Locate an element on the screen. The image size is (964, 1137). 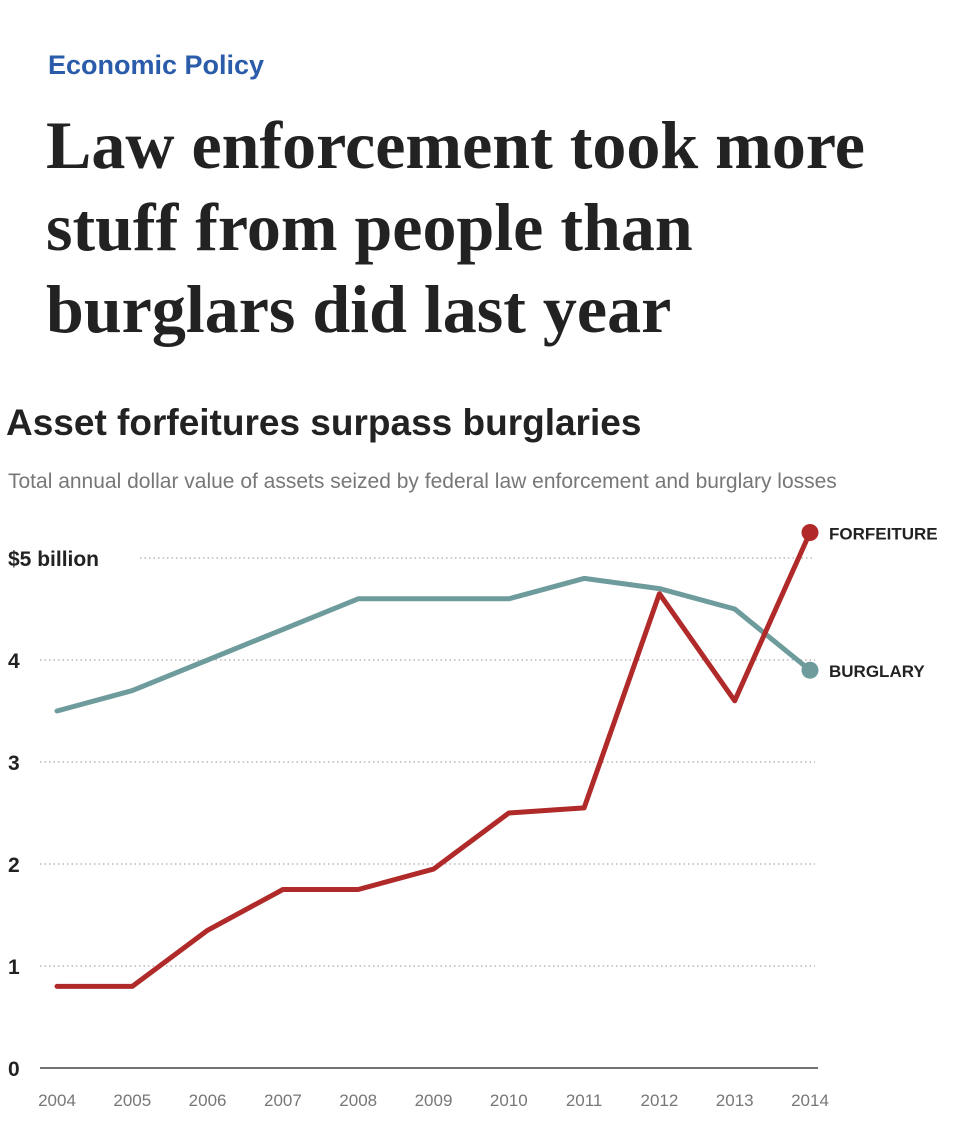
y-axis-ticks: 0 1 2 3 4 $5 billion is located at coordinates (53, 814).